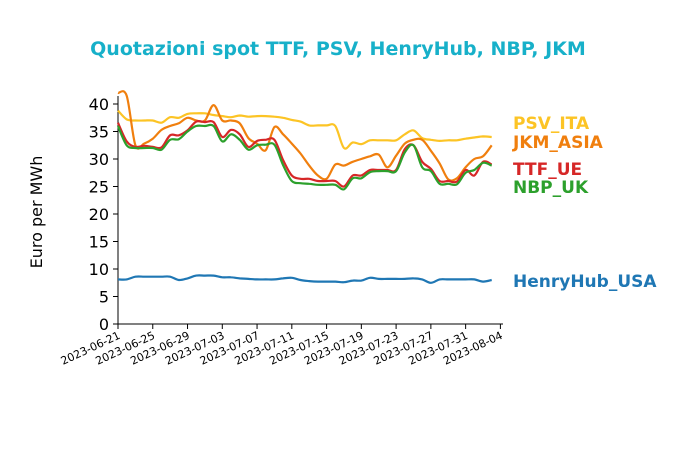  I want to click on series-label-nbp-uk: NBP_UK, so click(551, 188).